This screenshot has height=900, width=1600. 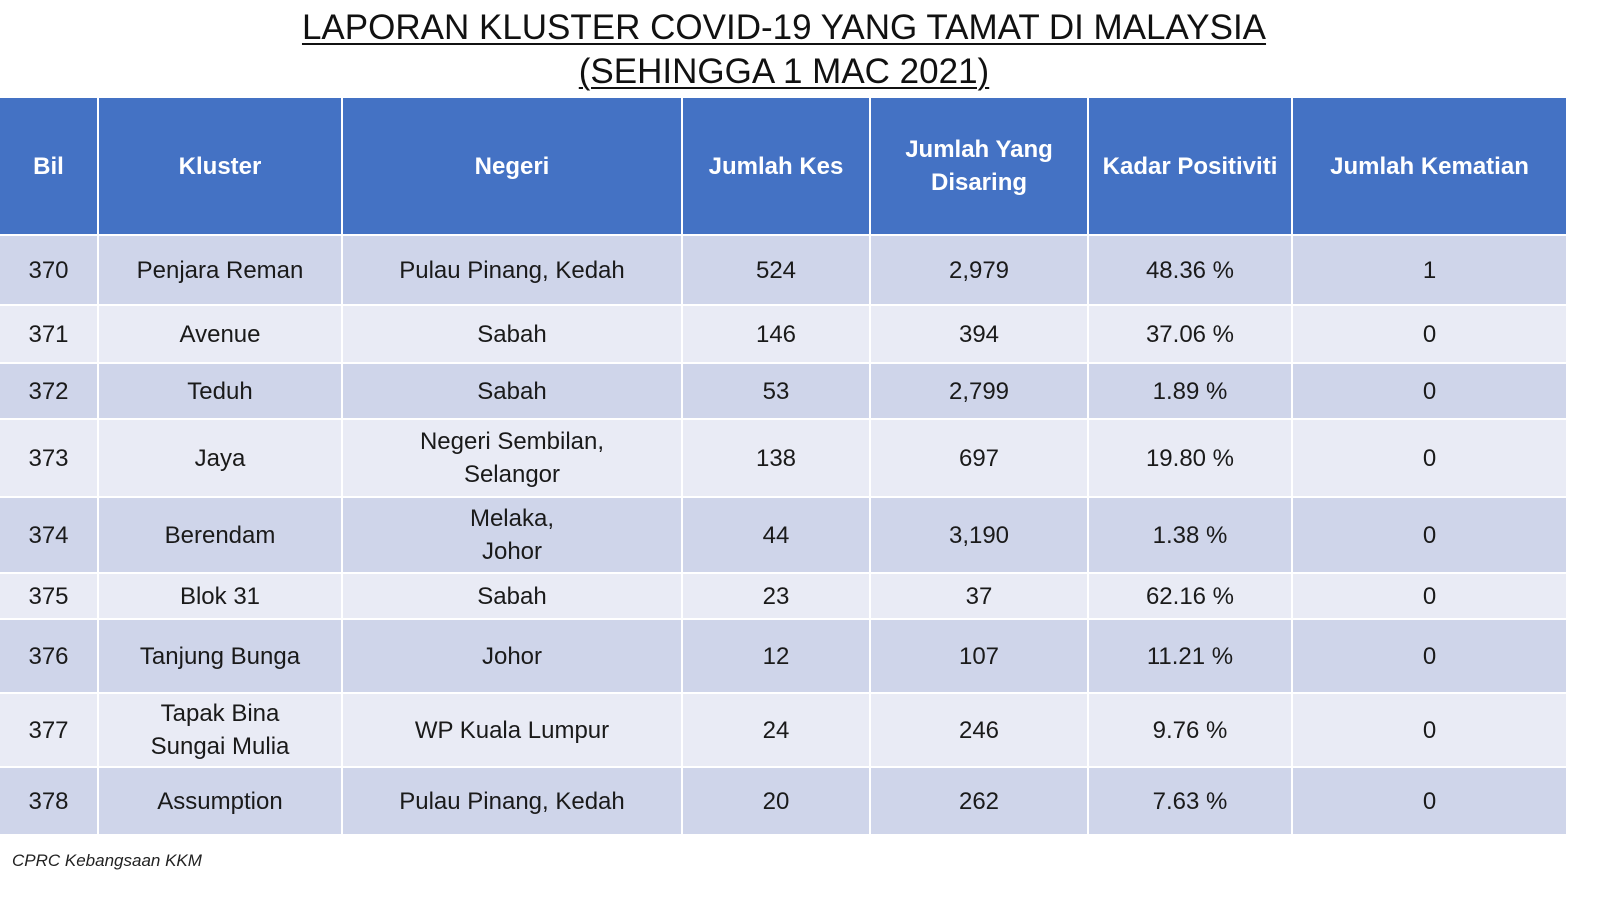 What do you see at coordinates (48, 166) in the screenshot?
I see `column-header-bil: Bil` at bounding box center [48, 166].